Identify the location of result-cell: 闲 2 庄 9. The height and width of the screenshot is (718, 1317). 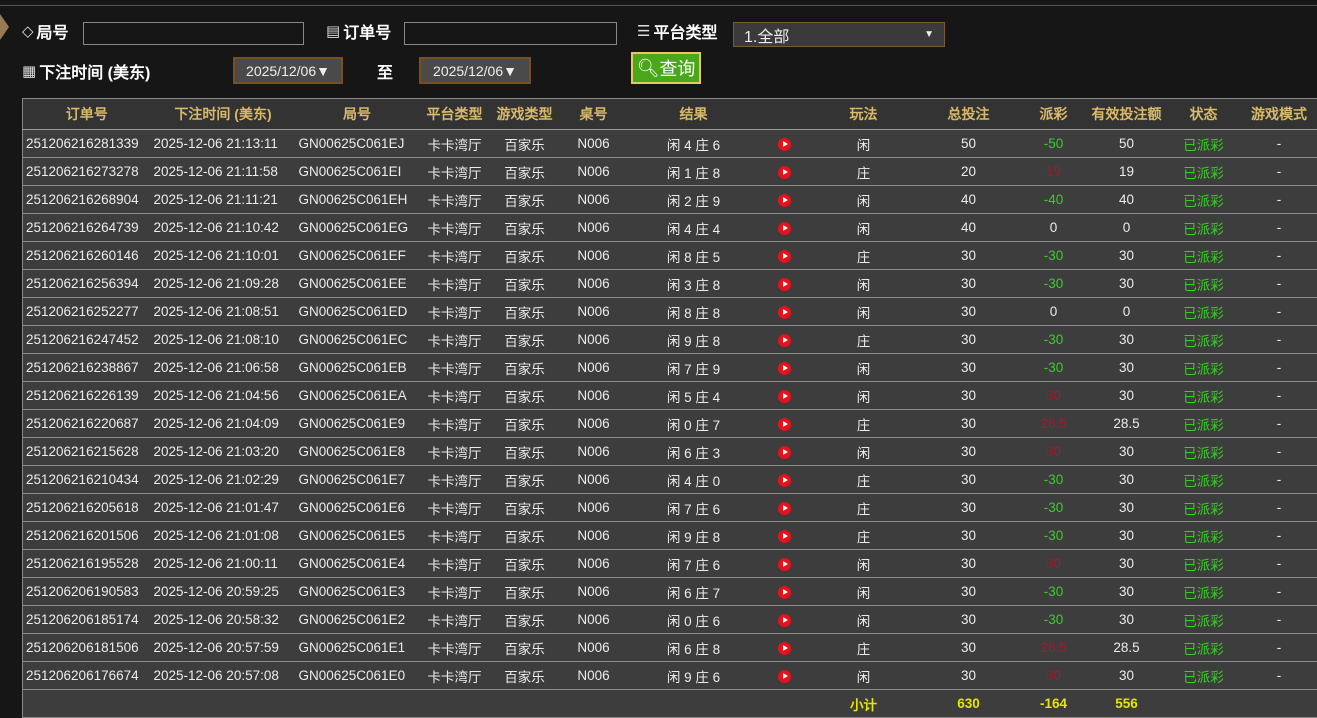
(693, 199).